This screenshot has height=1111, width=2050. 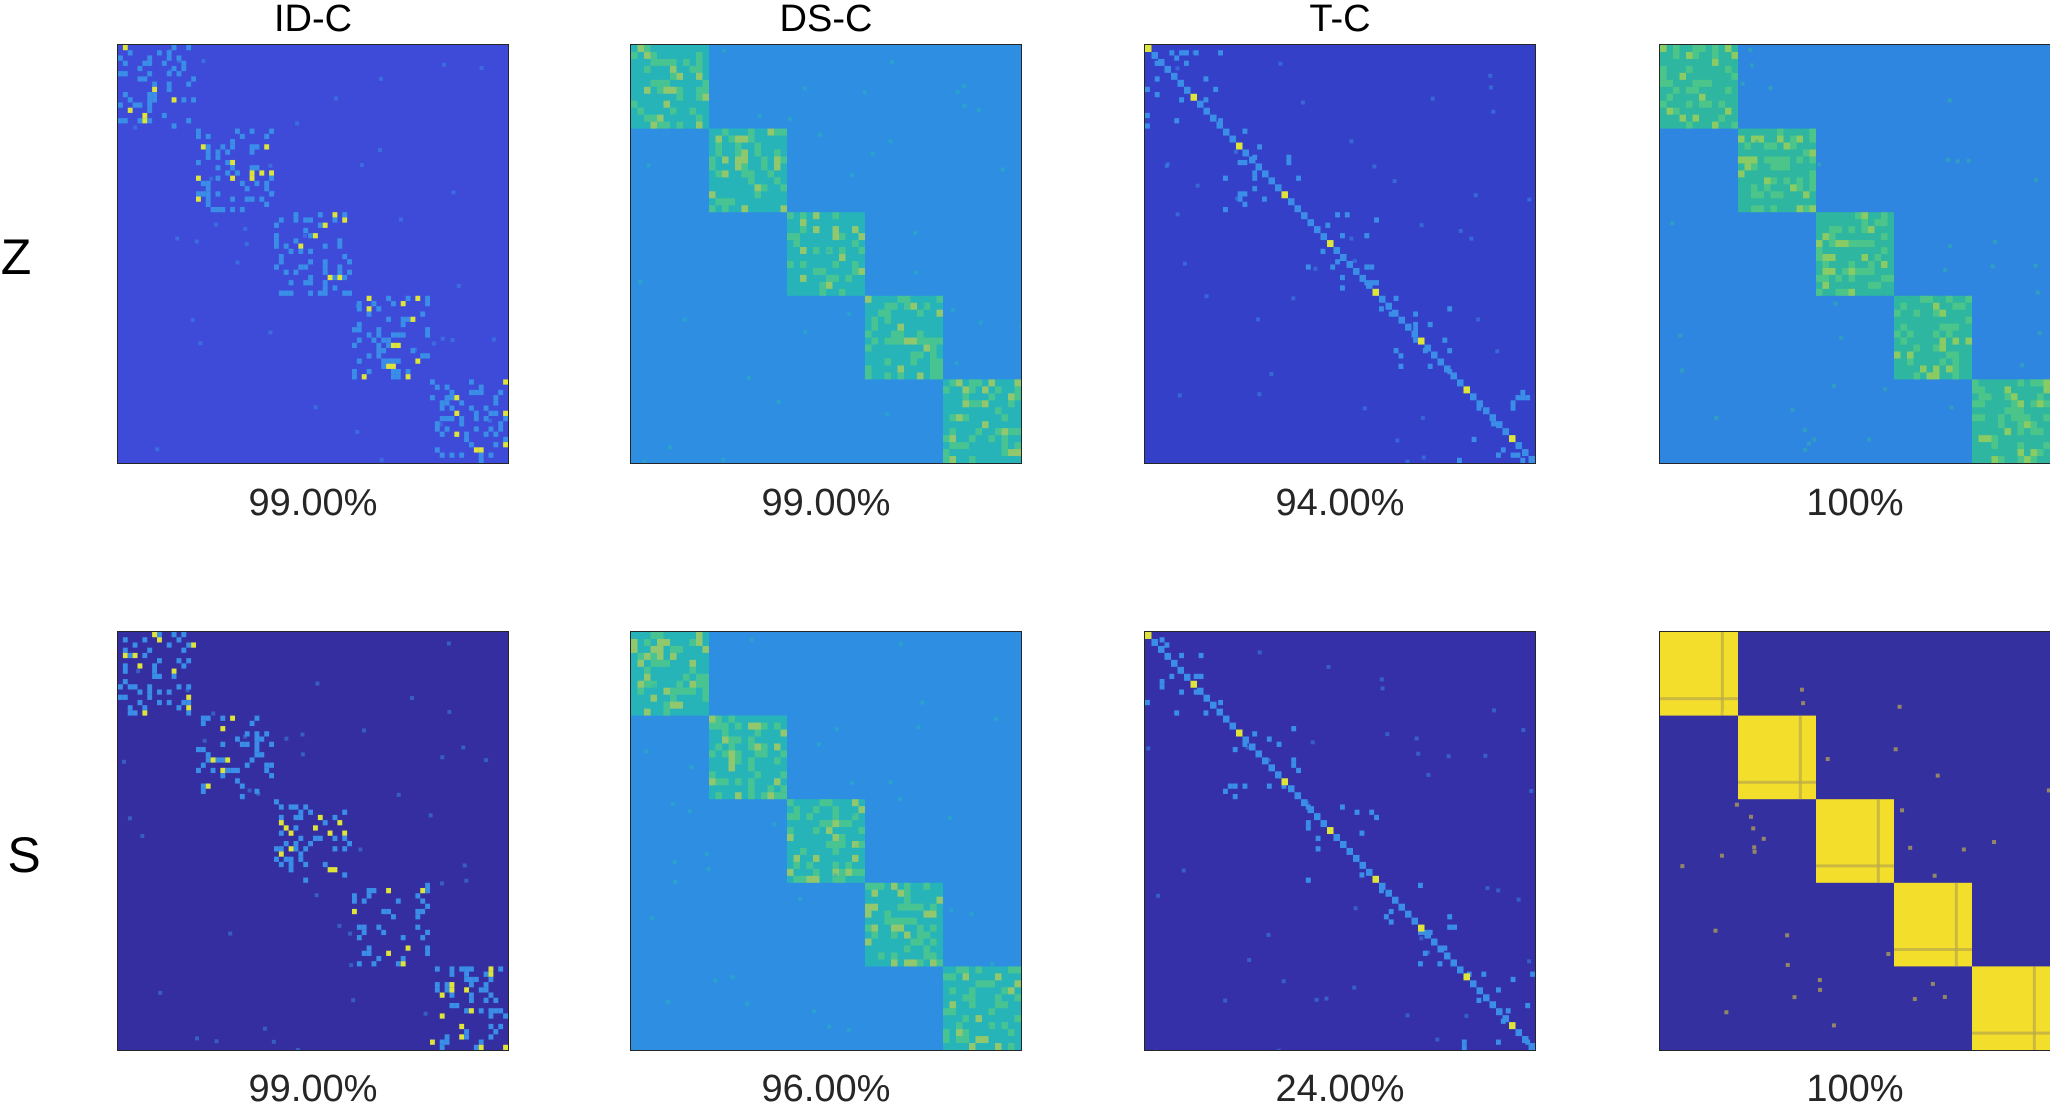 What do you see at coordinates (313, 841) in the screenshot?
I see `heatmap-s-id-c` at bounding box center [313, 841].